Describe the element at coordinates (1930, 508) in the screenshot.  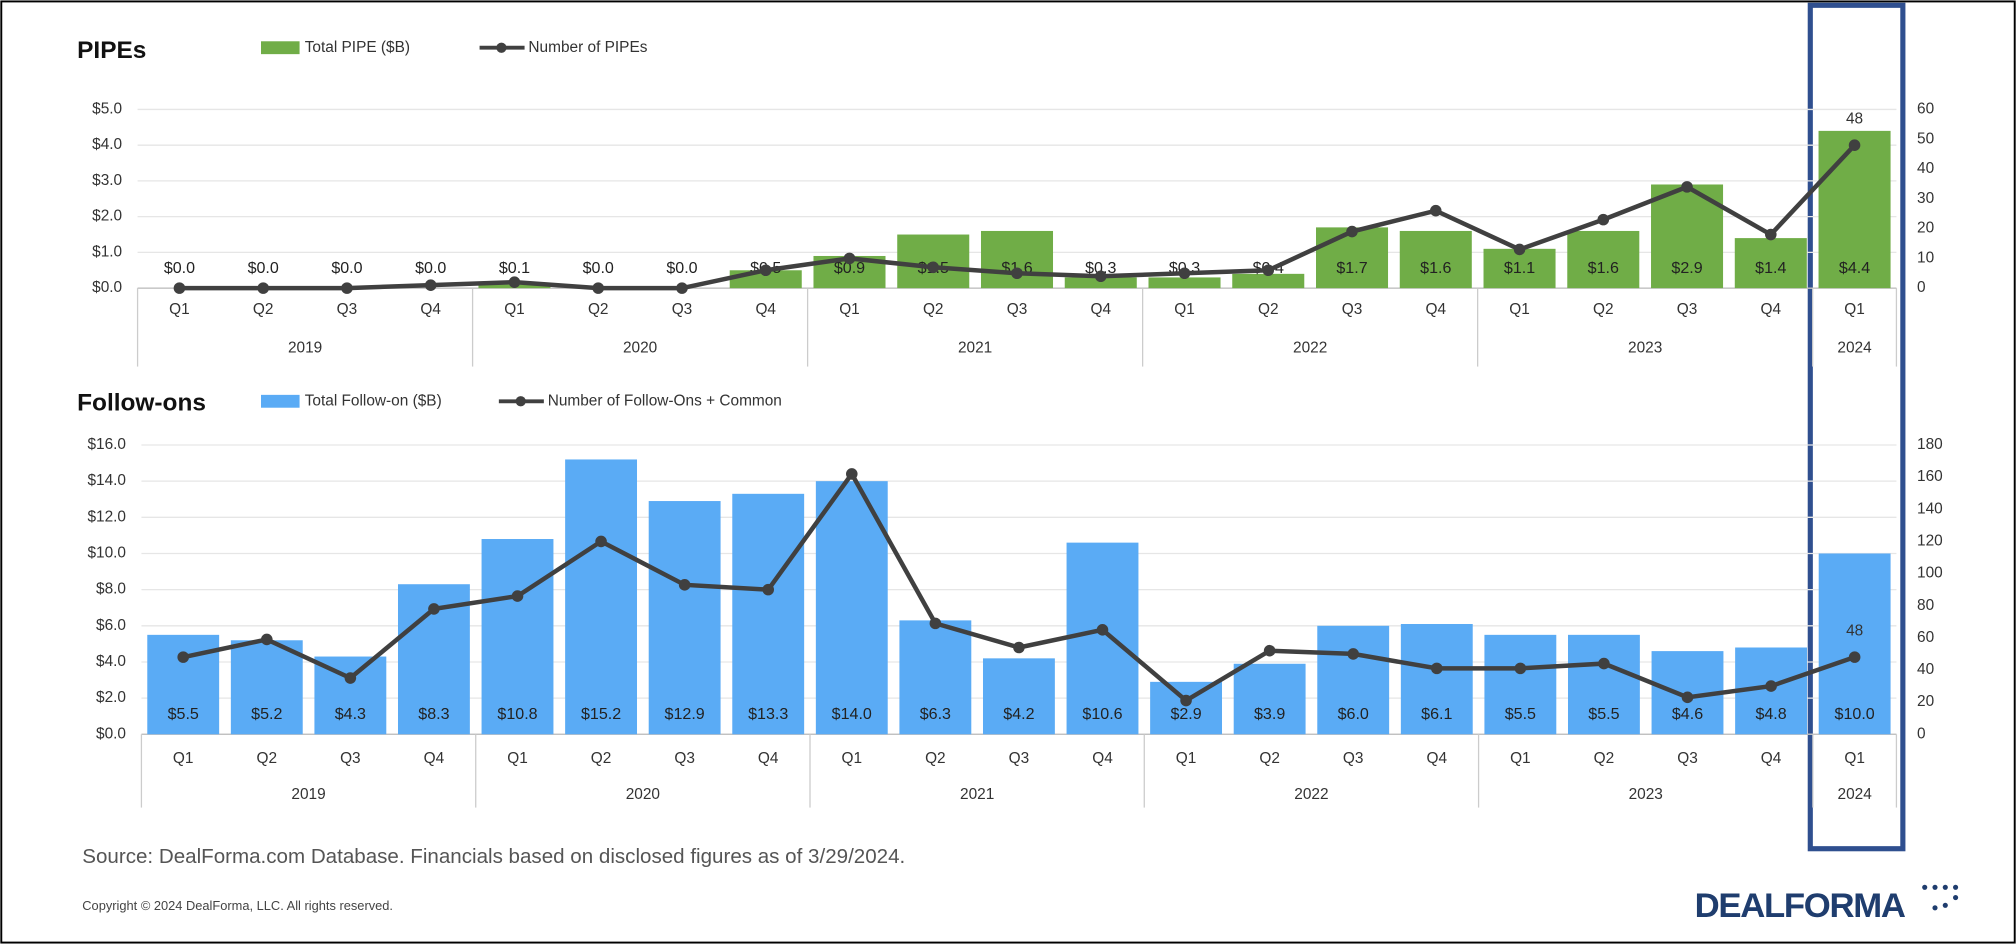
I see `y2-tick-label: 140` at that location.